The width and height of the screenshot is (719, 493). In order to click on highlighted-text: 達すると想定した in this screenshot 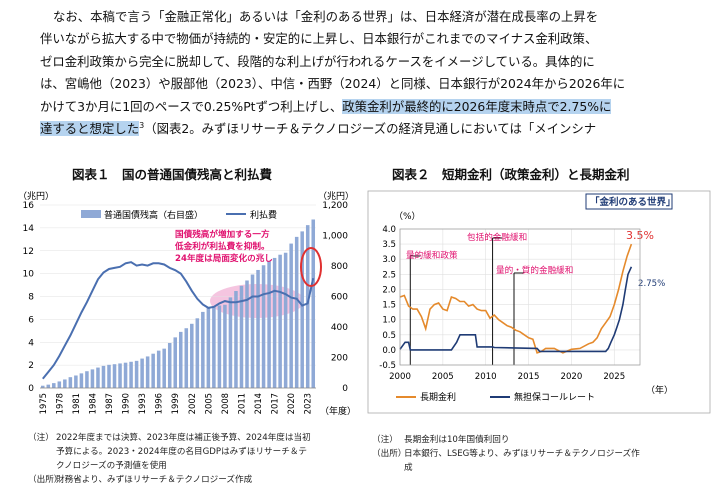, I will do `click(90, 128)`.